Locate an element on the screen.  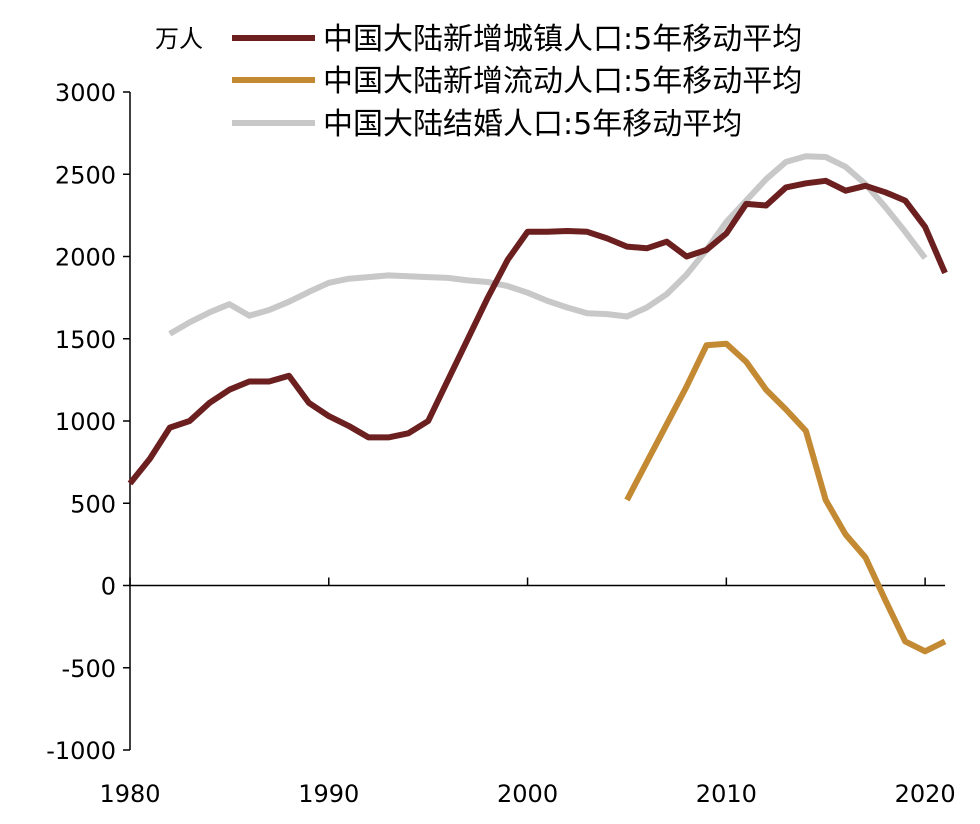
legend-label-3: 中国大陆结婚人口:5年移动平均 is located at coordinates (532, 124).